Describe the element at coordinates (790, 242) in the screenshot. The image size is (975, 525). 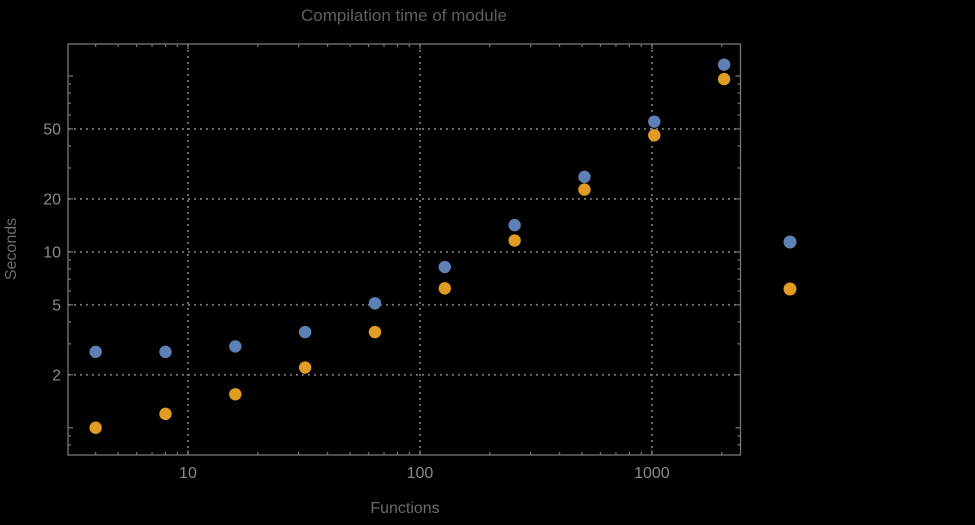
I see `legend-marker-blue` at that location.